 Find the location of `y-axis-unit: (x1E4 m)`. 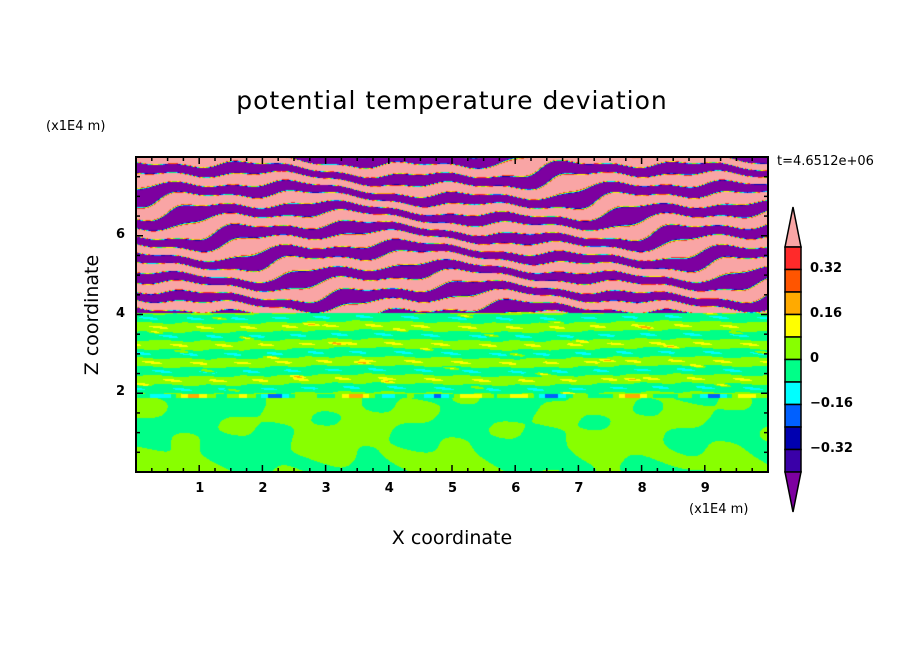

y-axis-unit: (x1E4 m) is located at coordinates (76, 126).